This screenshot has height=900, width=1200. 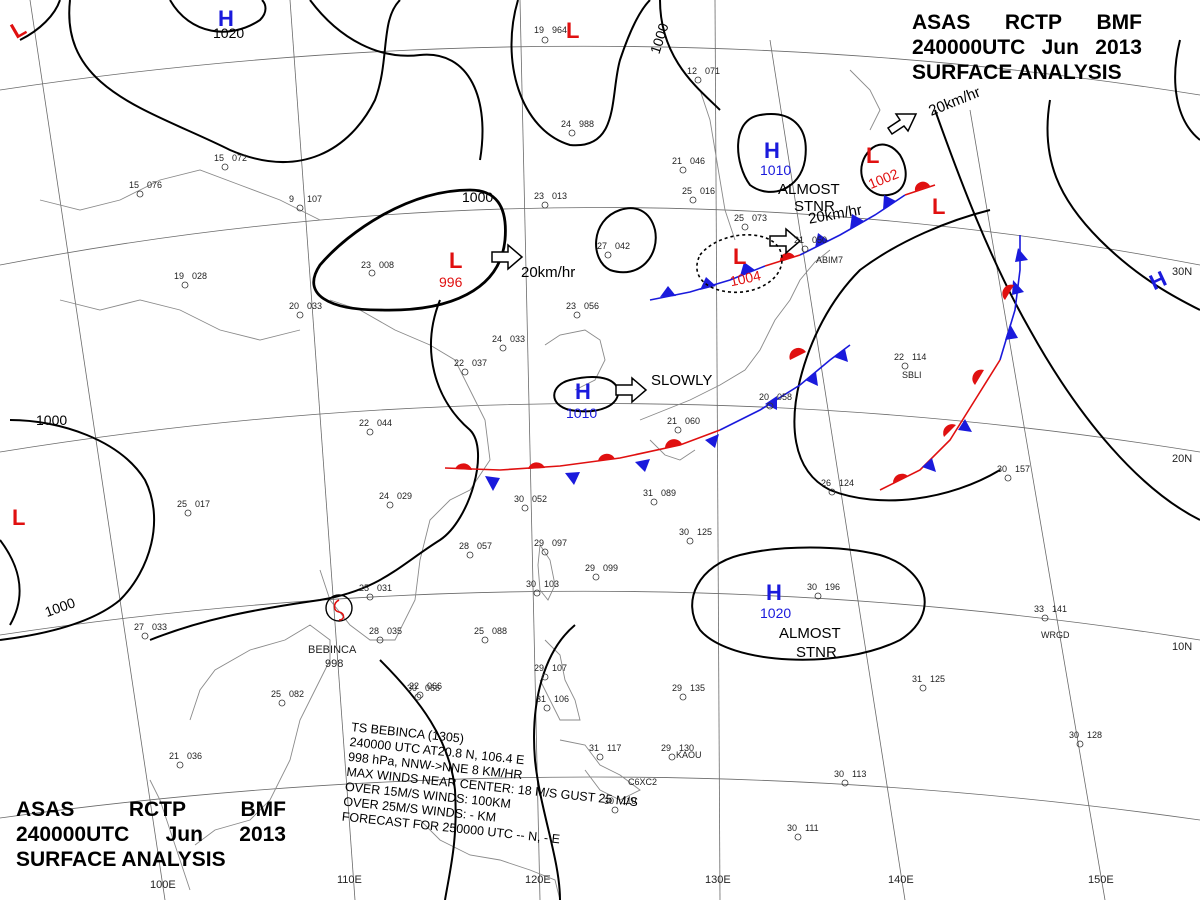 I want to click on lat-label: 20N, so click(x=1182, y=459).